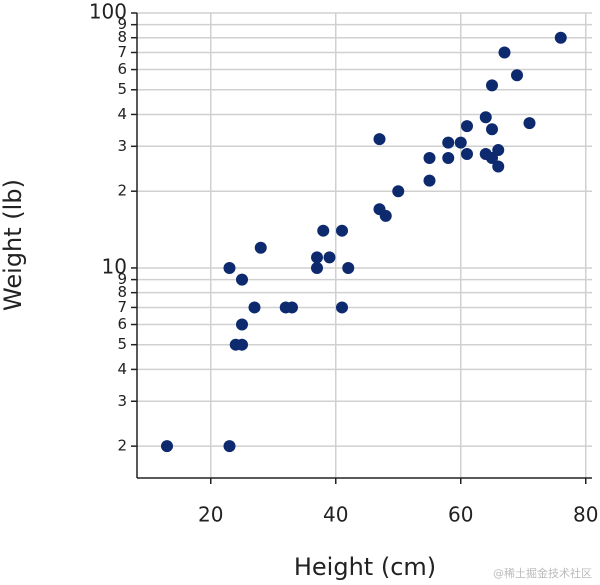 This screenshot has width=600, height=585. I want to click on x-tick-label: 20, so click(210, 515).